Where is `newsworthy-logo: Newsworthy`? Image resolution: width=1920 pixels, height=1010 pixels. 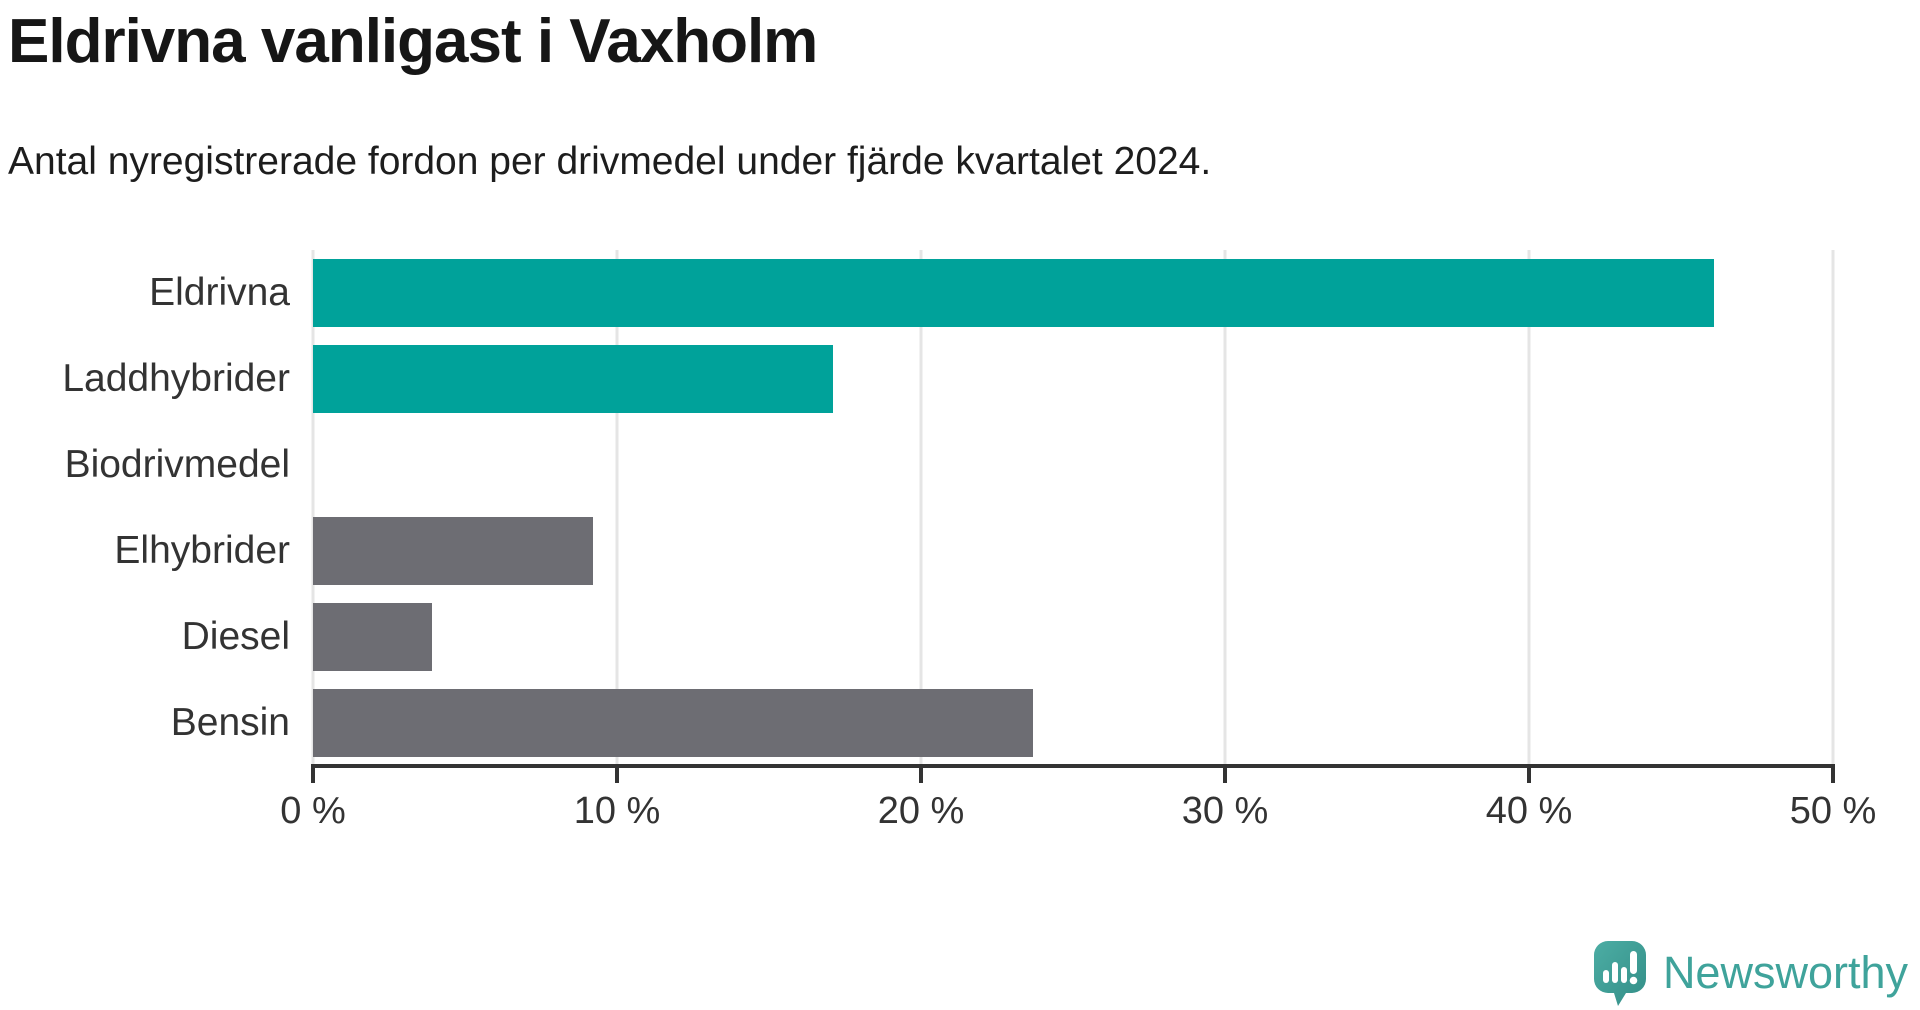 newsworthy-logo: Newsworthy is located at coordinates (1750, 973).